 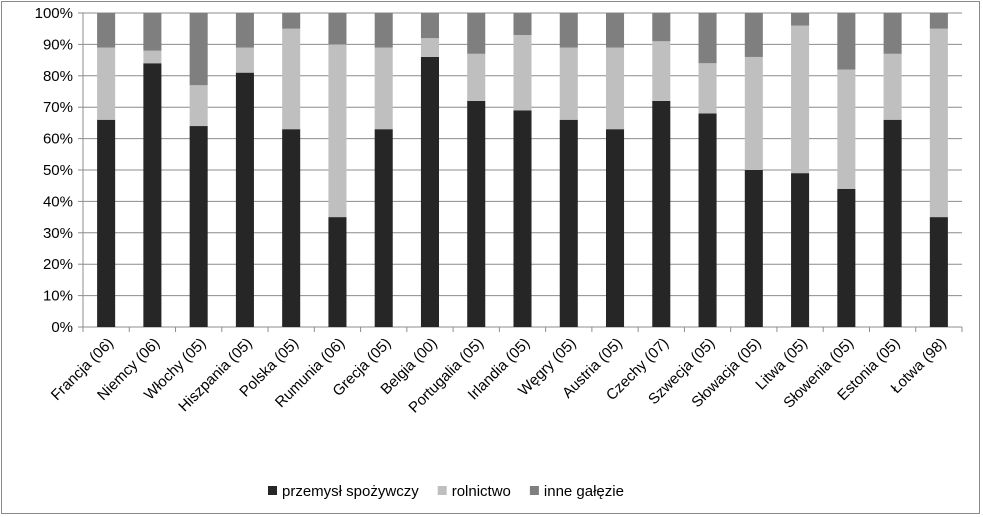 I want to click on legend: przemysł spożywczy rolnictwo inne gałęzie, so click(x=446, y=491).